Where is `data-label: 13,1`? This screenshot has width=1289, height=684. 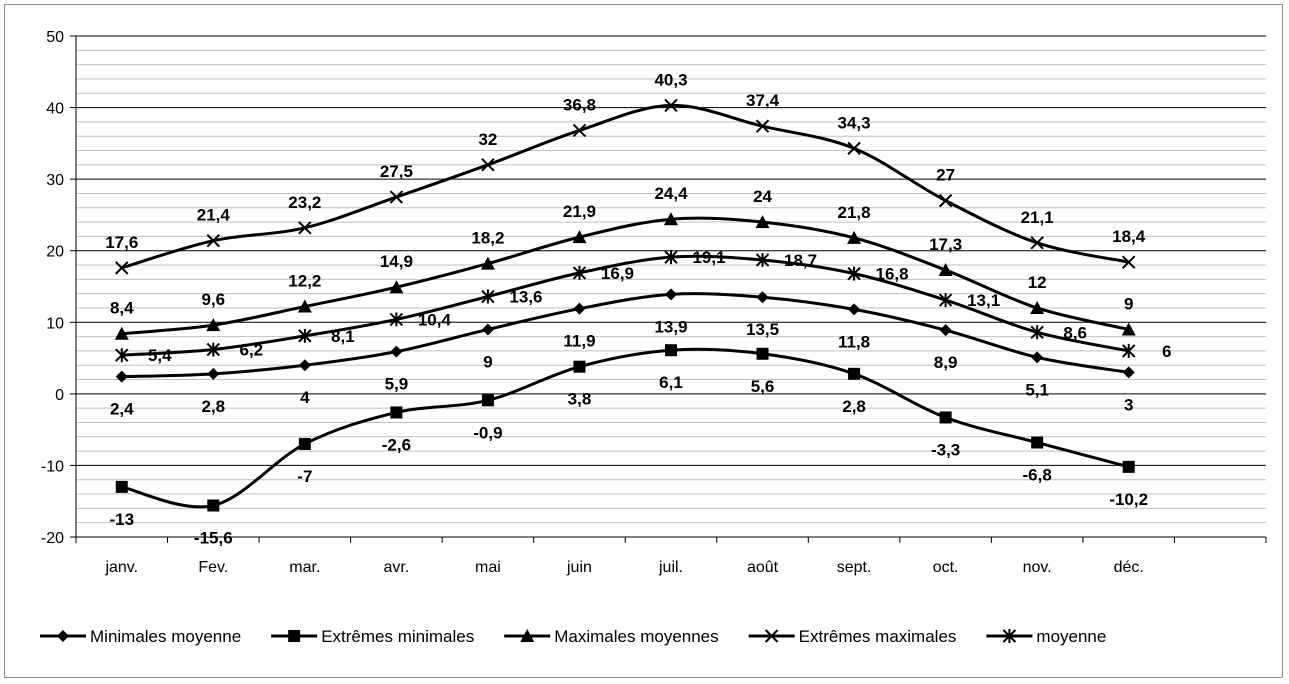 data-label: 13,1 is located at coordinates (983, 300).